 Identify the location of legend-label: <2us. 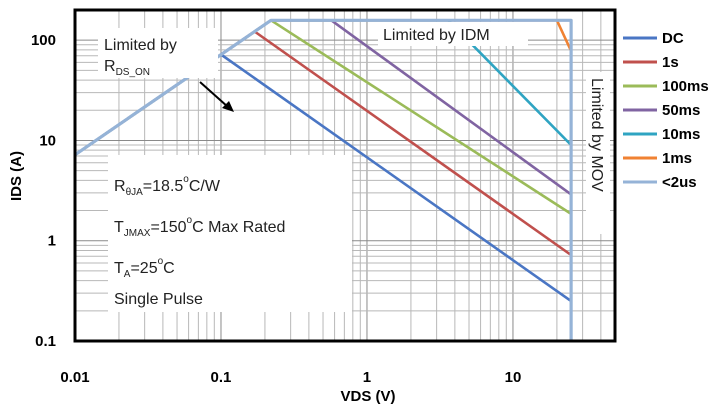
(679, 182).